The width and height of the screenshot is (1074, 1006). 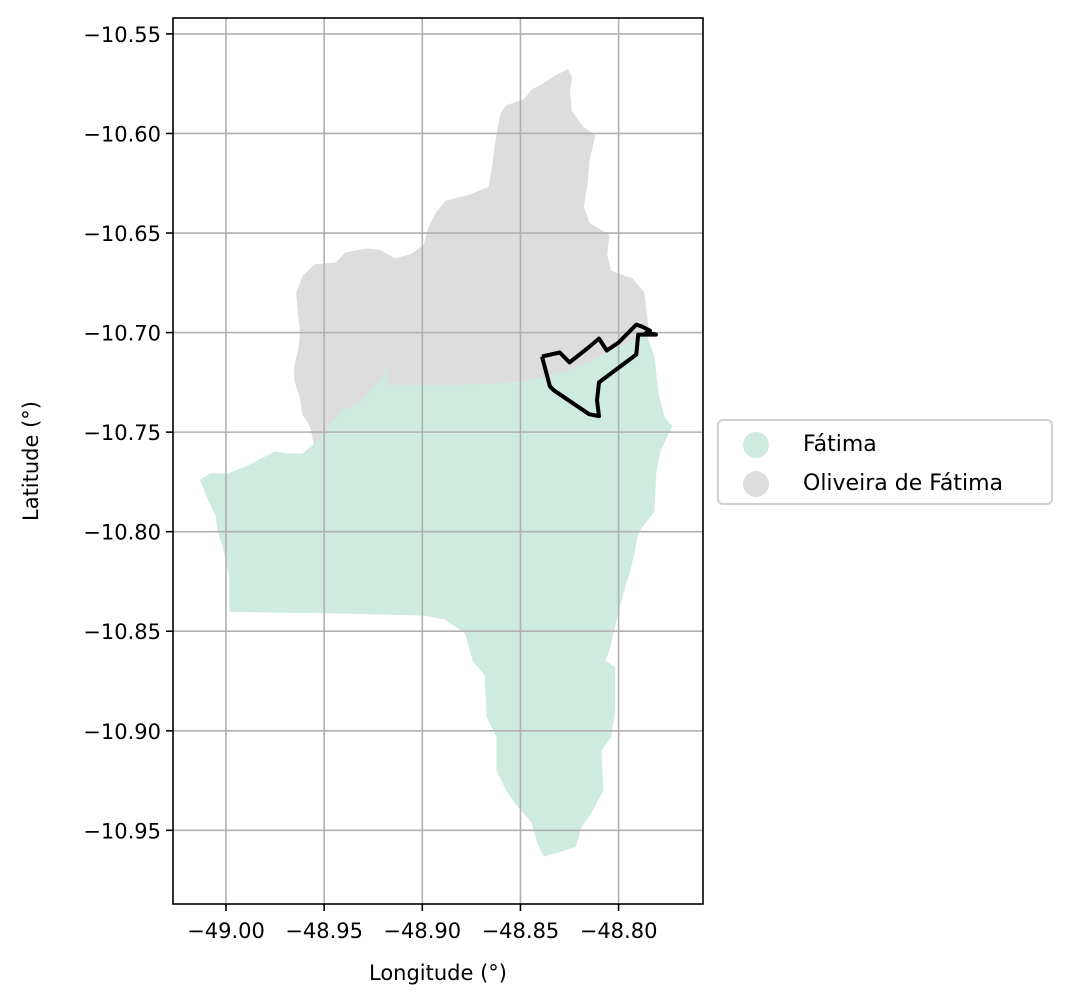 I want to click on highlight-outline, so click(x=599, y=370).